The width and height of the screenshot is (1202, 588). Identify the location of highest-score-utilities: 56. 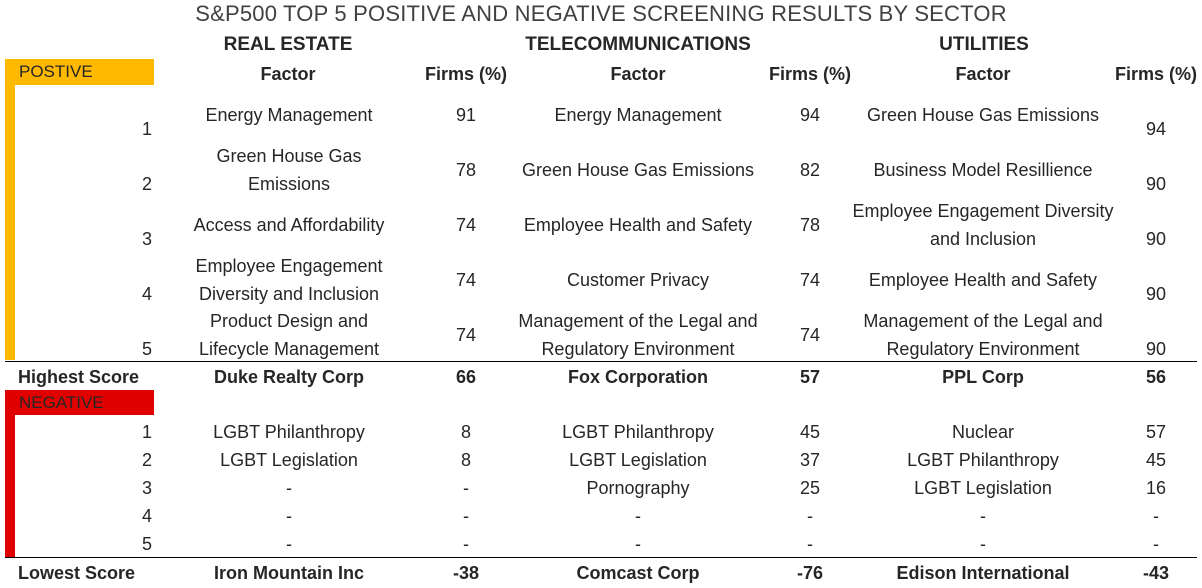
(1156, 376).